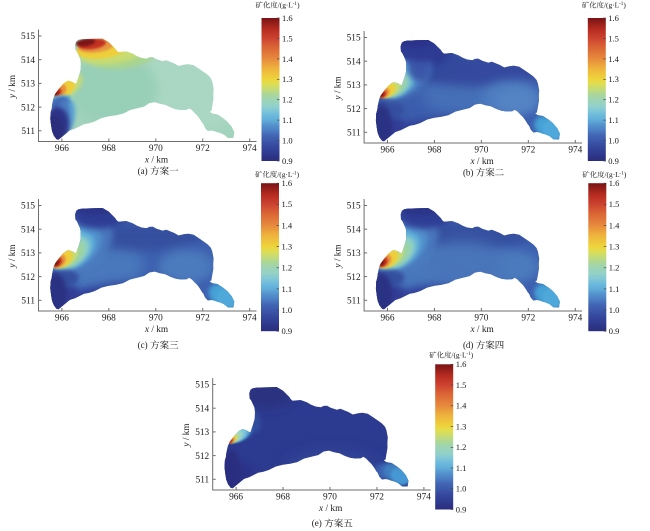 The width and height of the screenshot is (650, 531). Describe the element at coordinates (143, 171) in the screenshot. I see `svg-text: (a)` at that location.